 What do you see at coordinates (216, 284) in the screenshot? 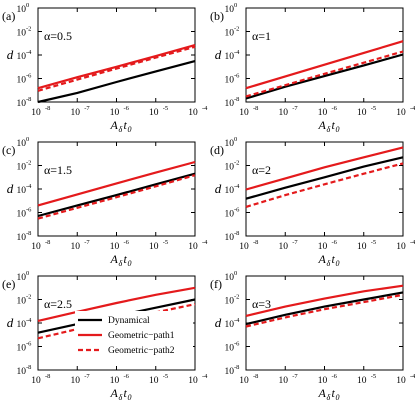
I see `panel-label: (f)` at bounding box center [216, 284].